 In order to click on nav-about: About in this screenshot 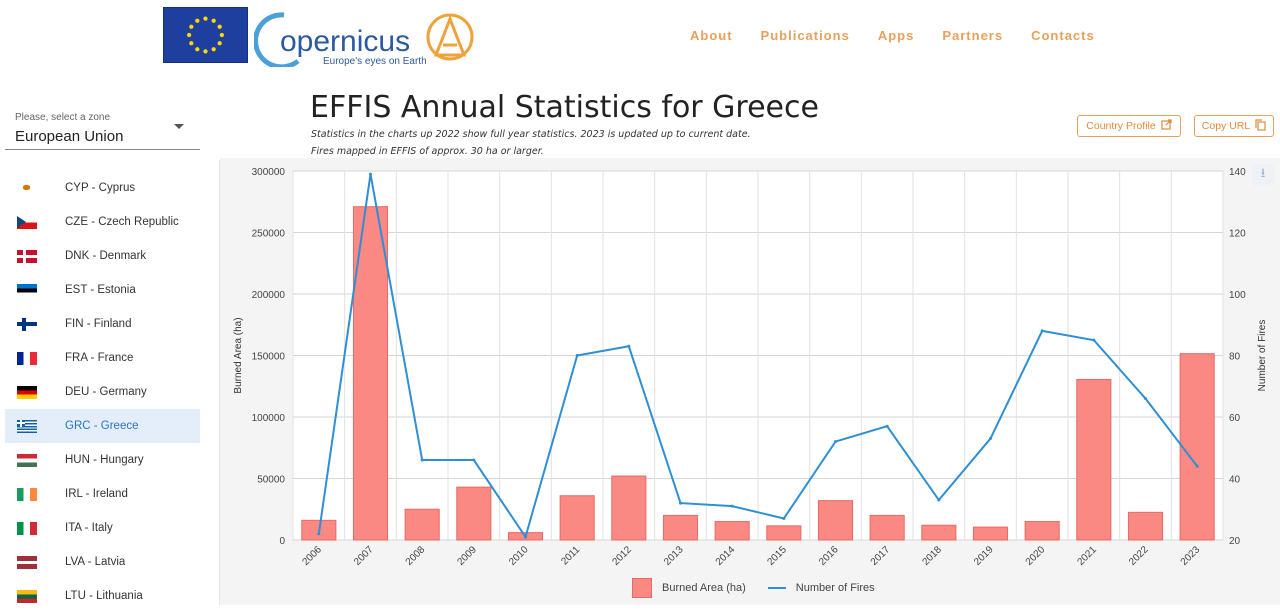, I will do `click(711, 35)`.